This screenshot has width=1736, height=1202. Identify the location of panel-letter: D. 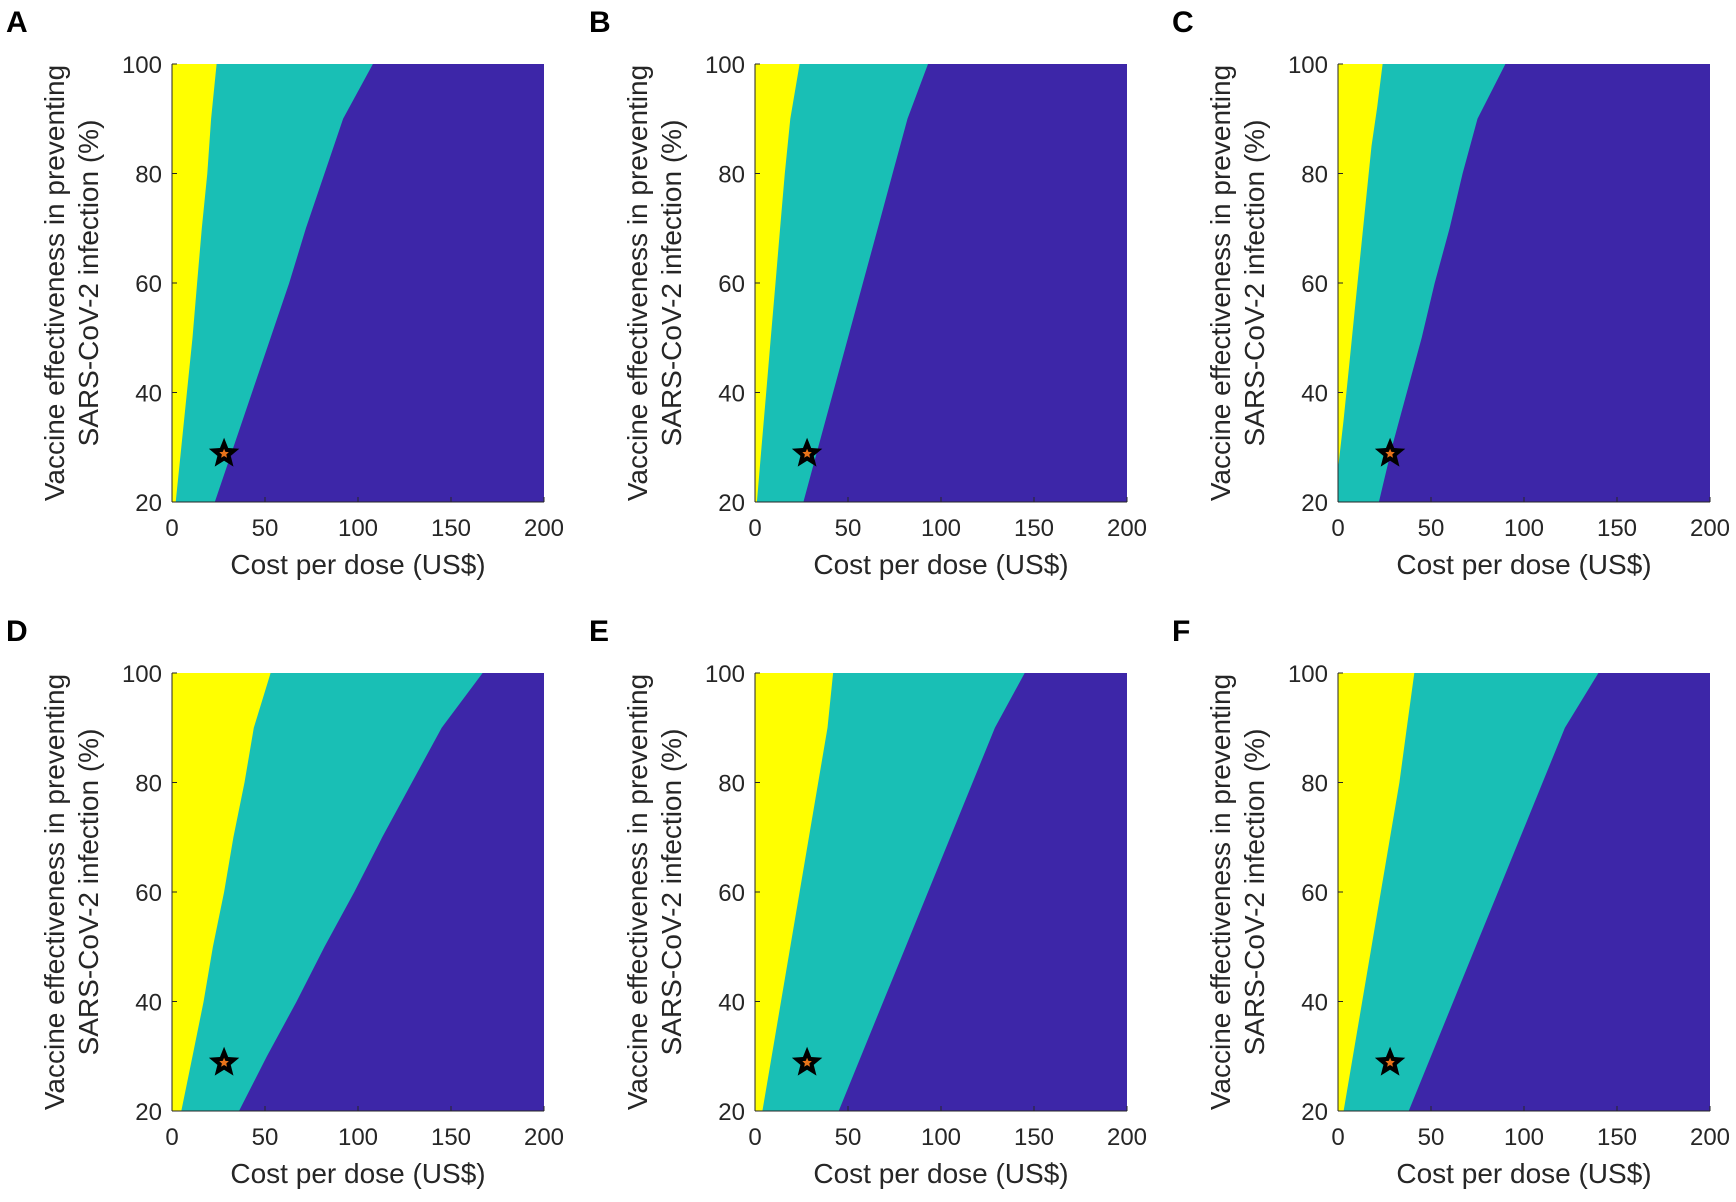
(17, 631).